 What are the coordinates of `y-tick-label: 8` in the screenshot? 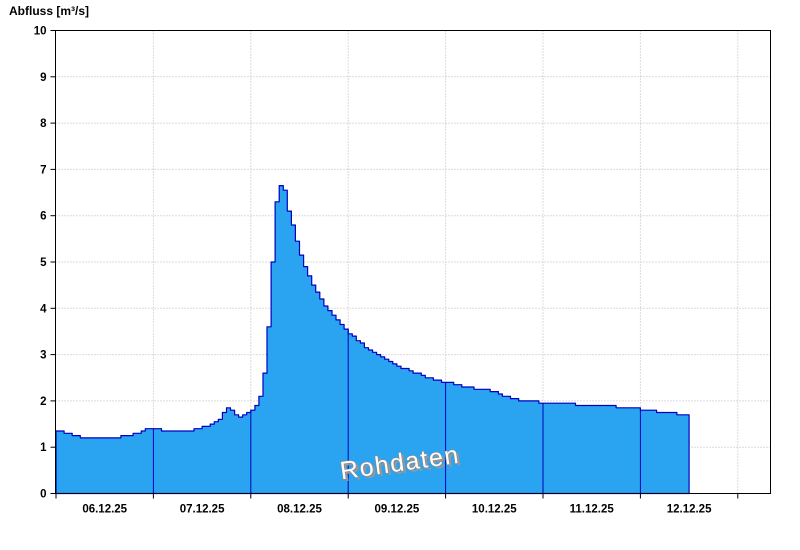 It's located at (43, 124).